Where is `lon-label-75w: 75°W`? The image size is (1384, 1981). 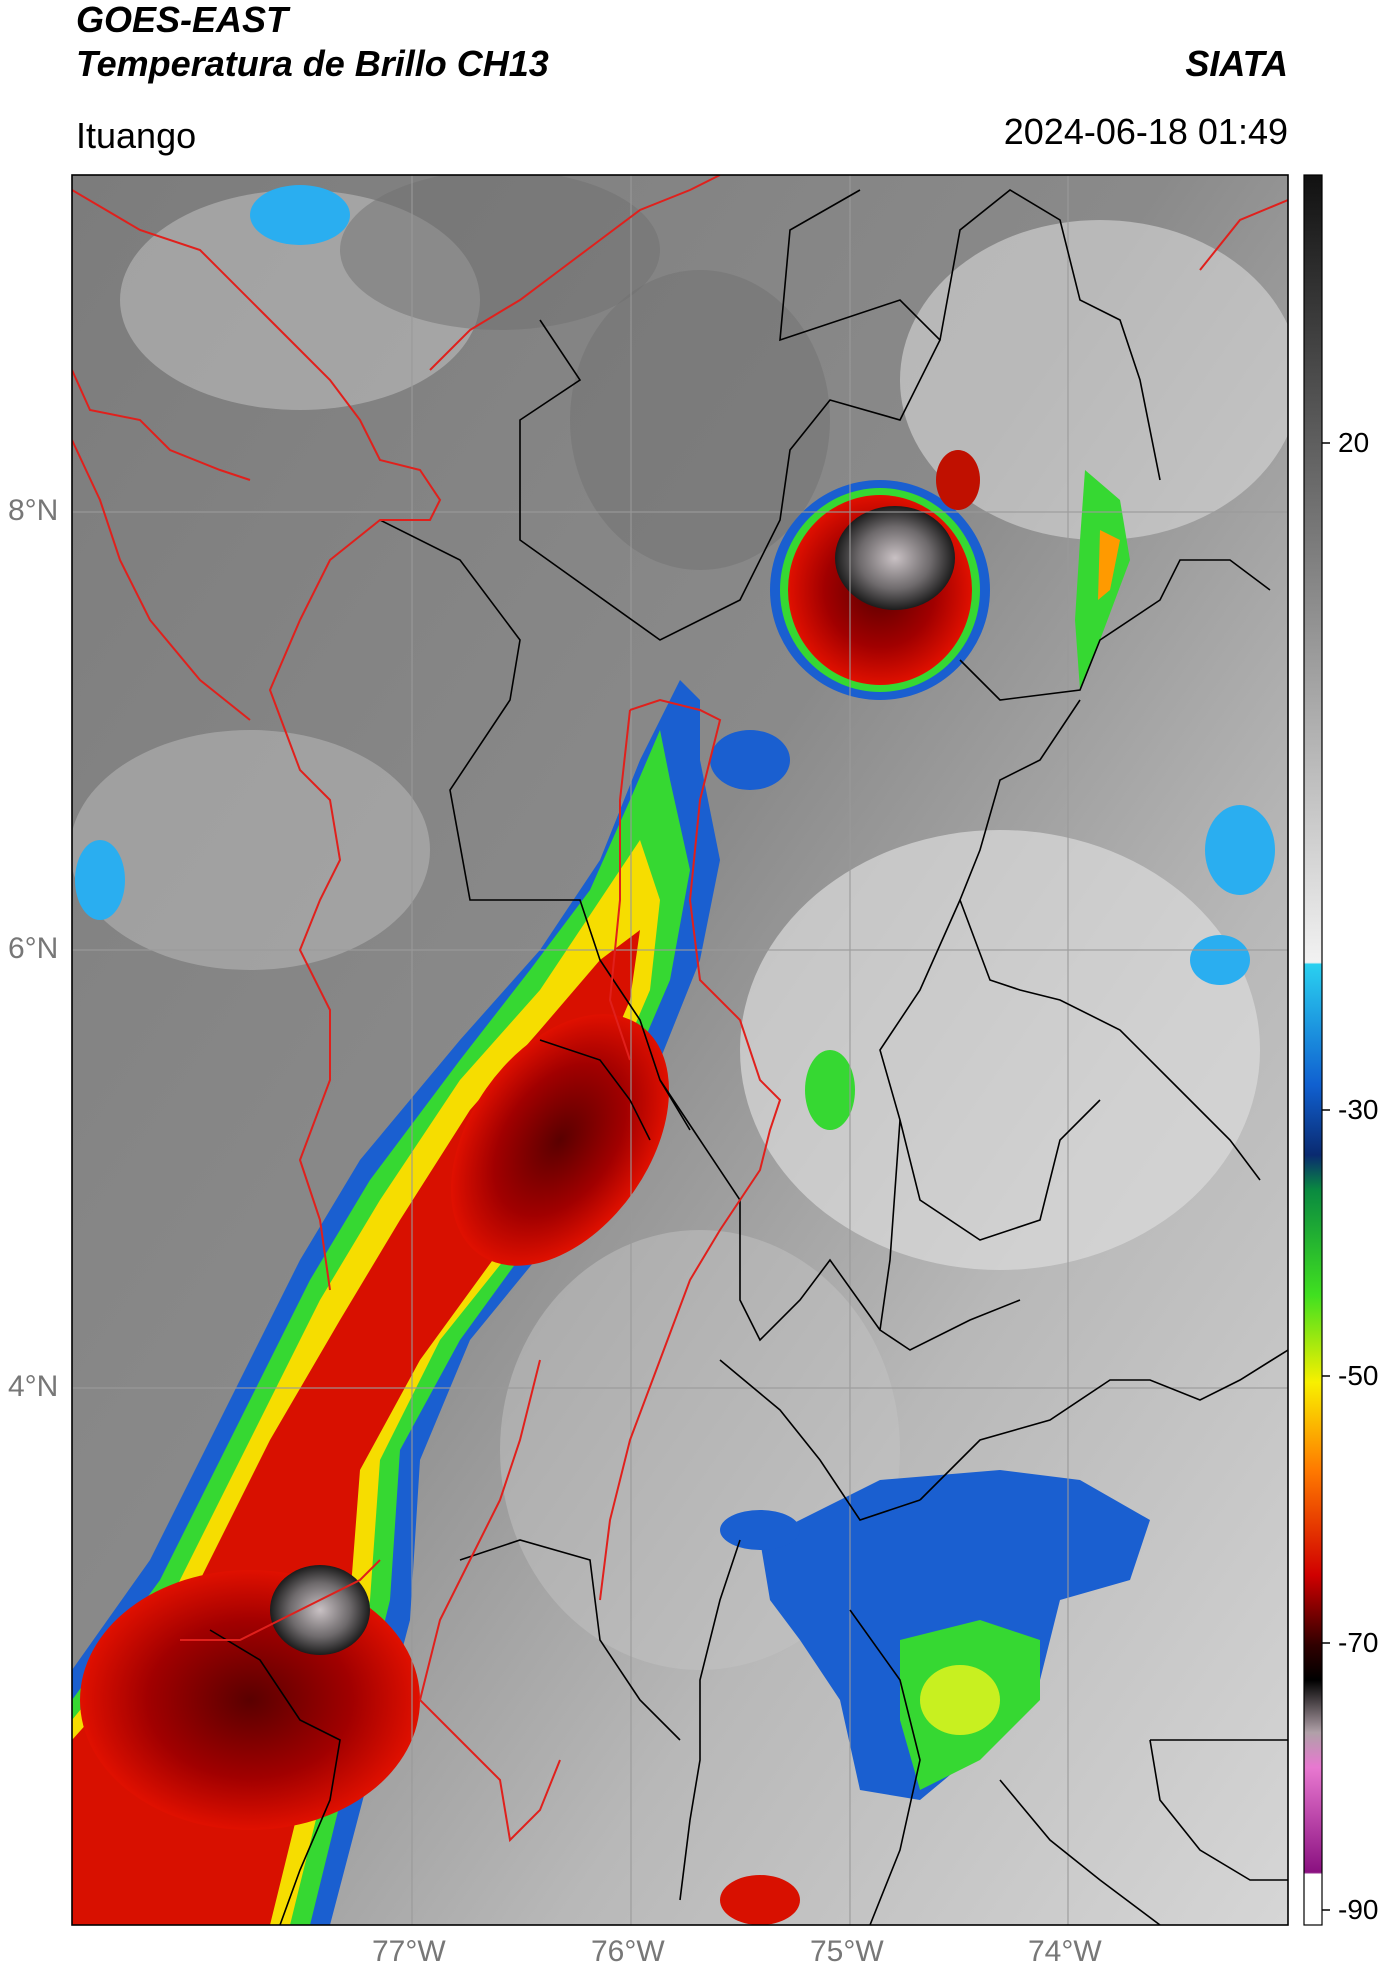 lon-label-75w: 75°W is located at coordinates (847, 1951).